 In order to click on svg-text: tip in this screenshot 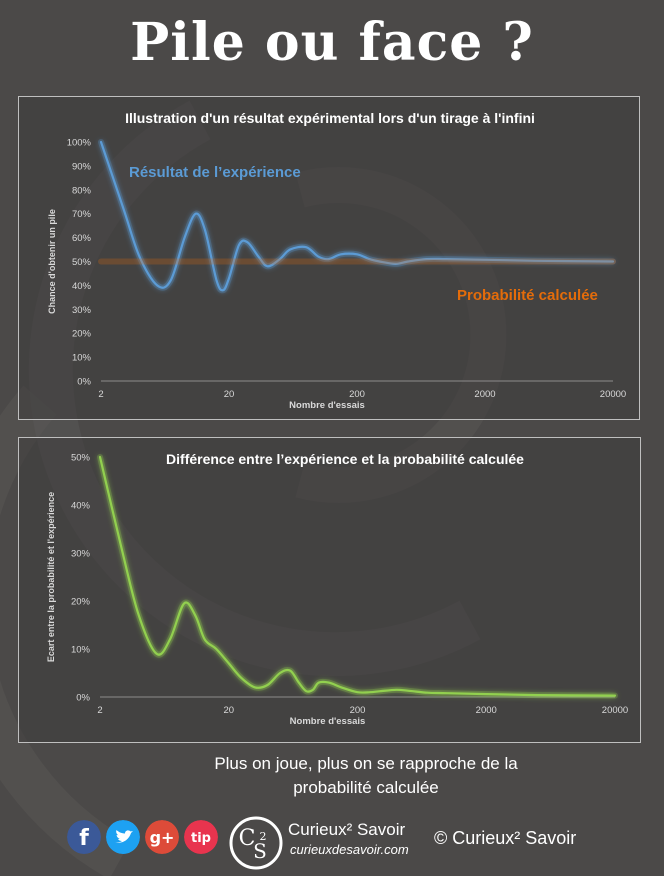, I will do `click(201, 838)`.